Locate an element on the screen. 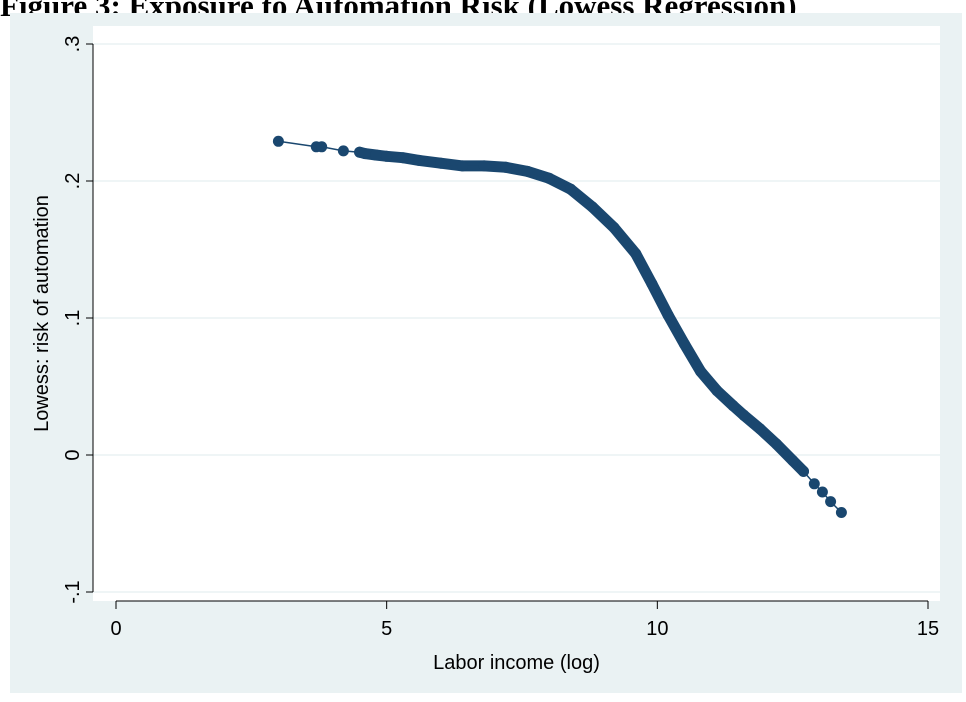  x-tick-label-1: 5 is located at coordinates (386, 629).